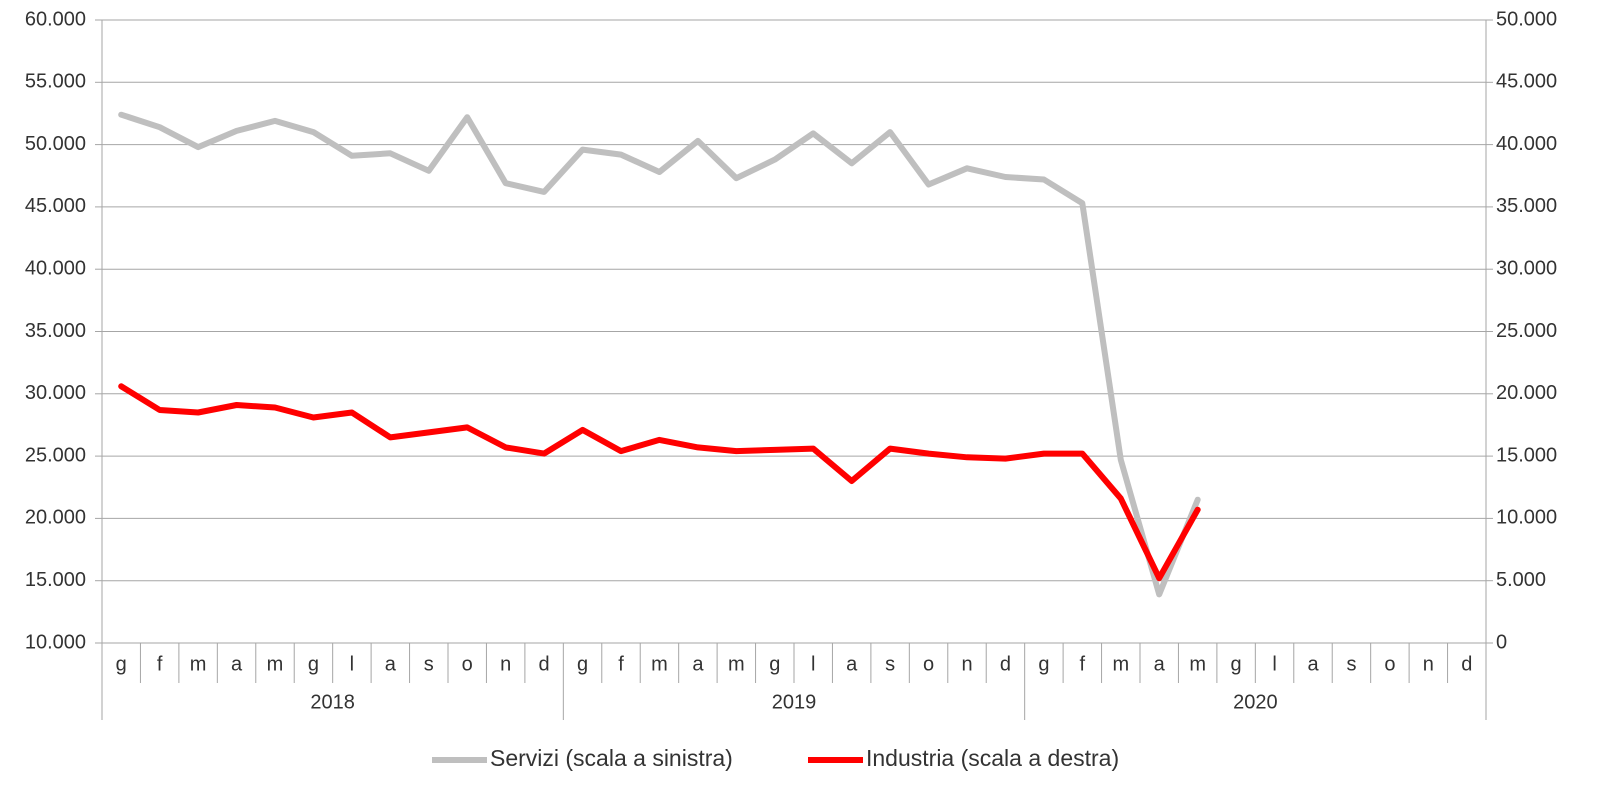 The image size is (1600, 788). I want to click on y2-tick-label: 35.000, so click(1526, 206).